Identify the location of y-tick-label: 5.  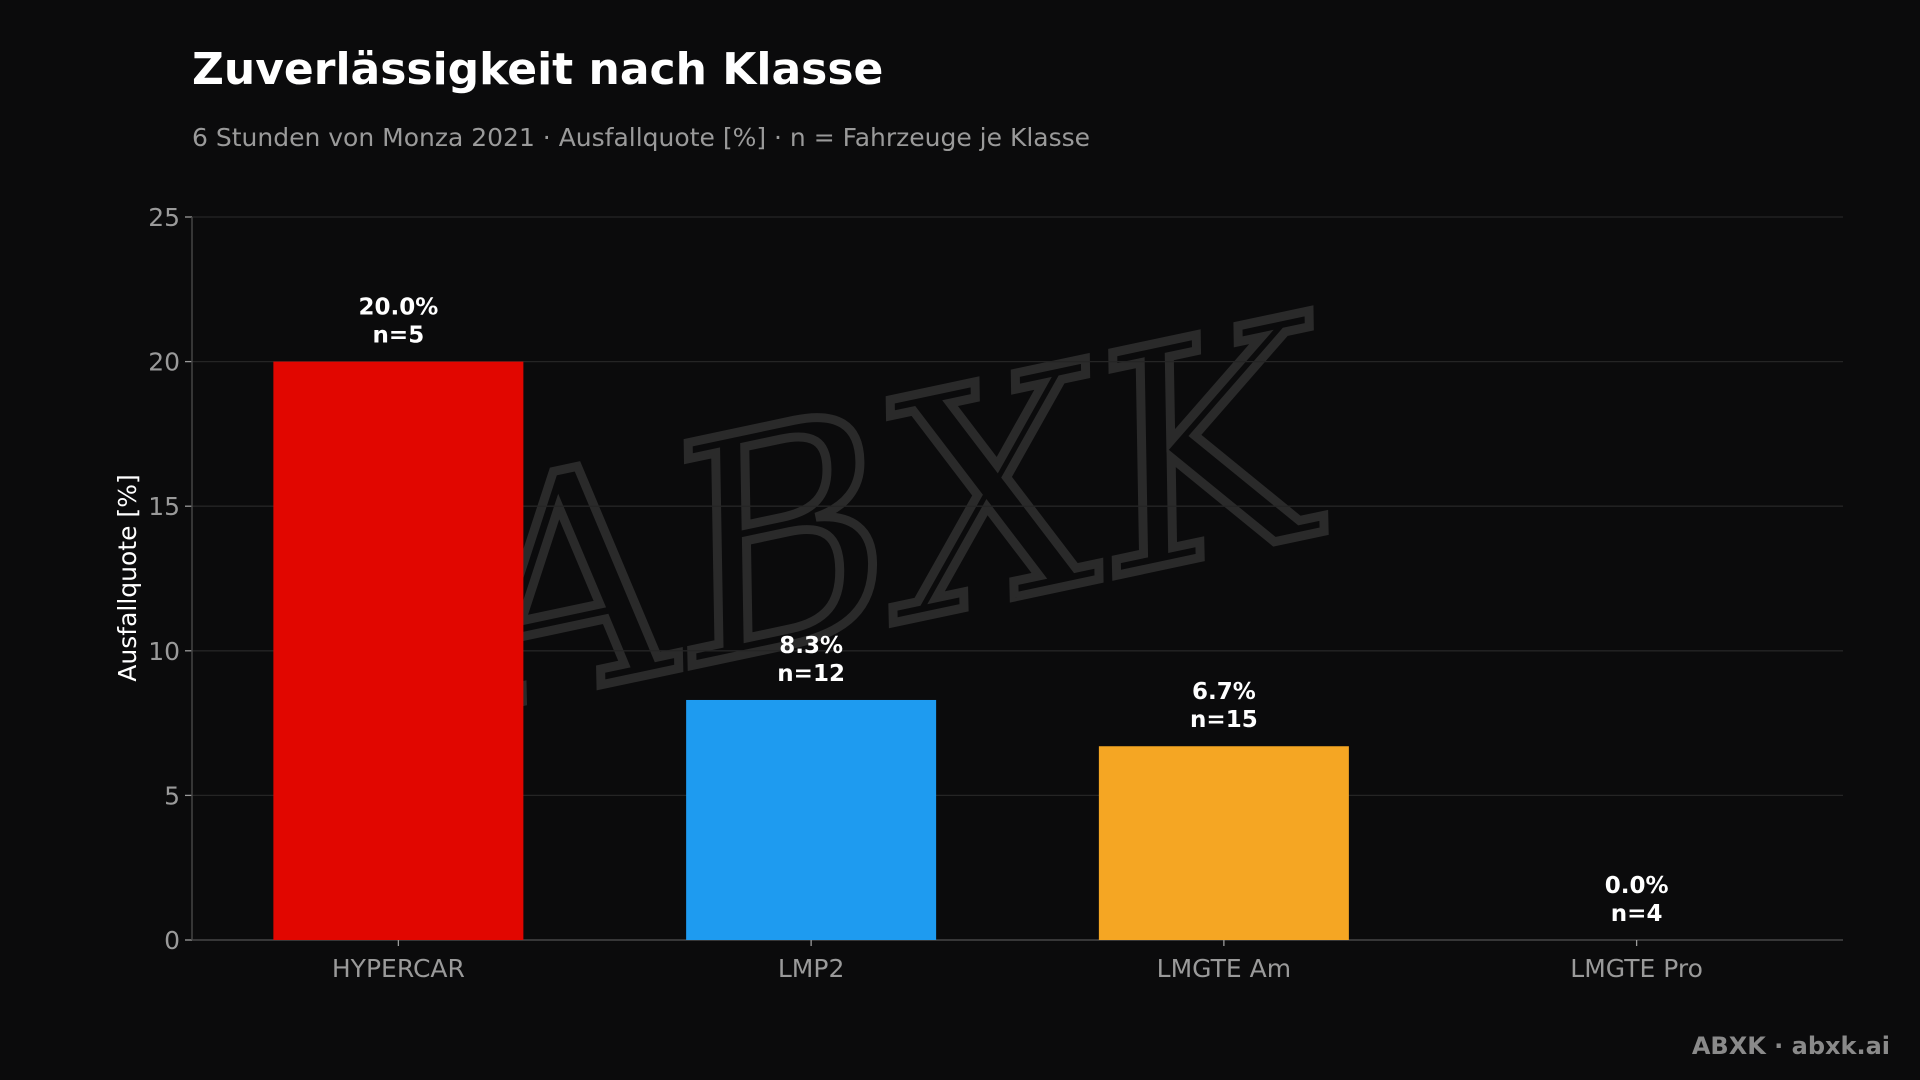
(172, 795).